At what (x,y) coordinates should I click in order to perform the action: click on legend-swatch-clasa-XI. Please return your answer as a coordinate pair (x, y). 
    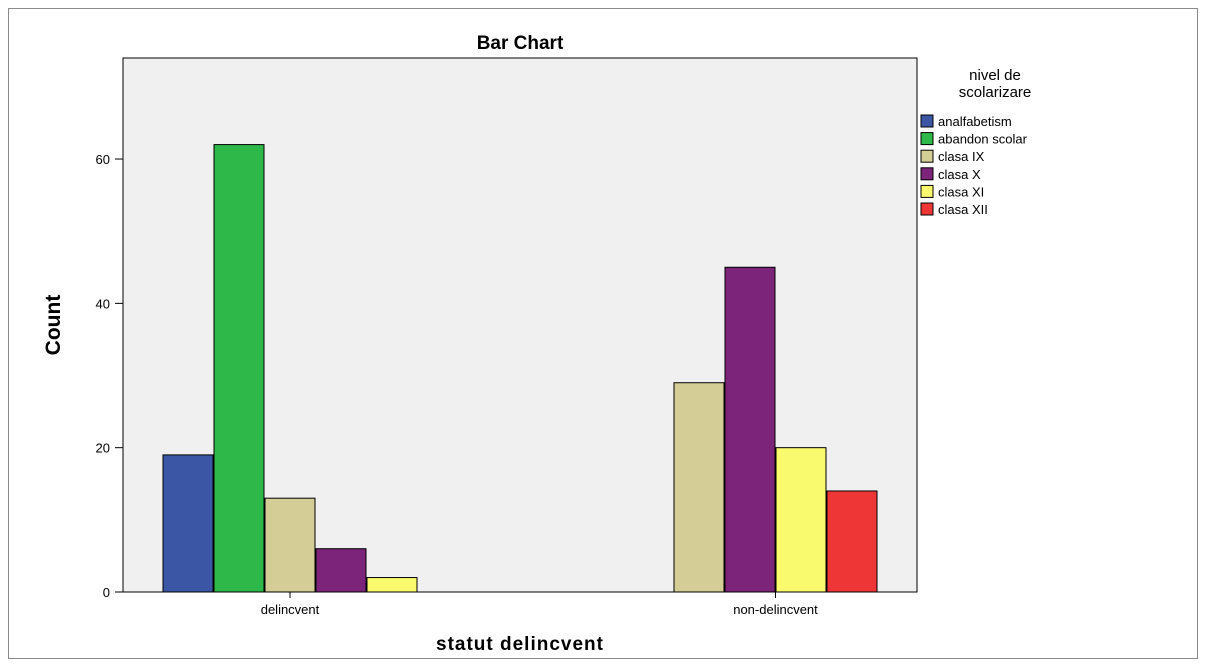
    Looking at the image, I should click on (927, 191).